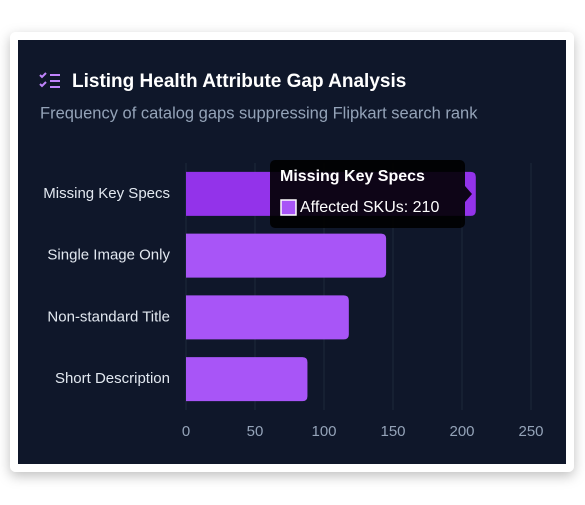 This screenshot has height=505, width=585. I want to click on tooltip-title: Missing Key Specs, so click(352, 176).